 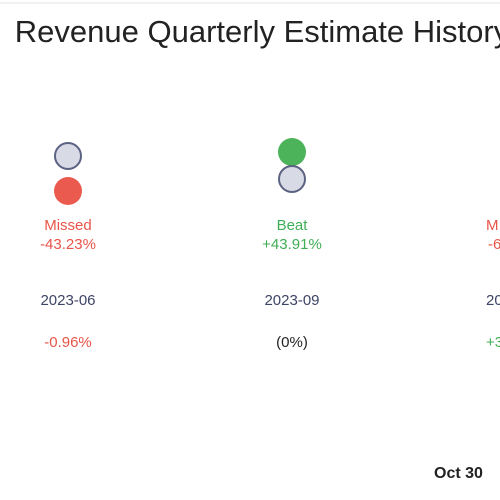 What do you see at coordinates (257, 31) in the screenshot?
I see `title: Revenue Quarterly Estimate History` at bounding box center [257, 31].